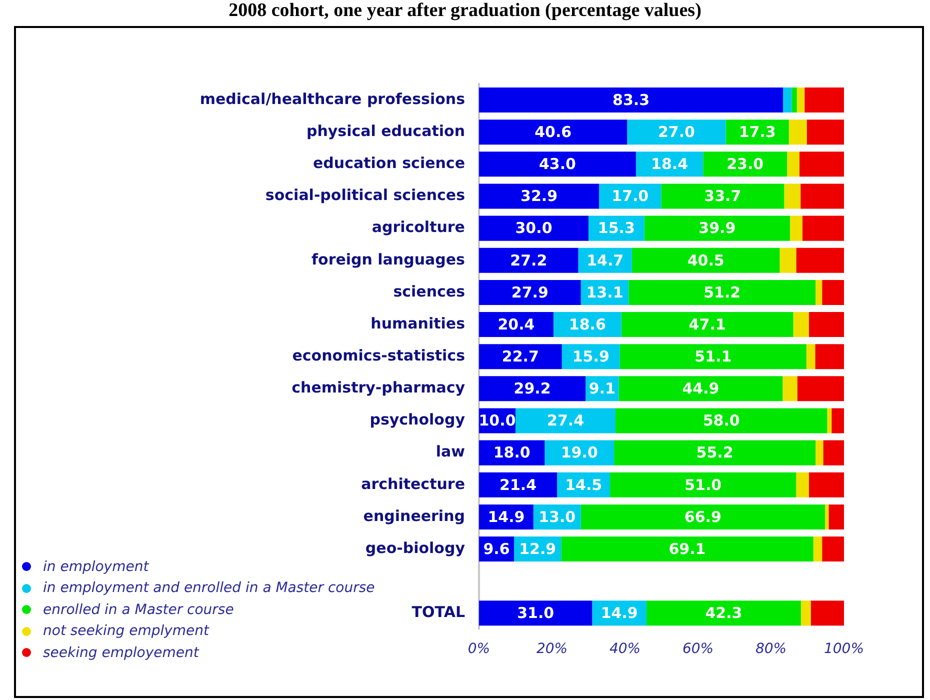 The width and height of the screenshot is (930, 700). I want to click on y-tick-label: humanities, so click(418, 323).